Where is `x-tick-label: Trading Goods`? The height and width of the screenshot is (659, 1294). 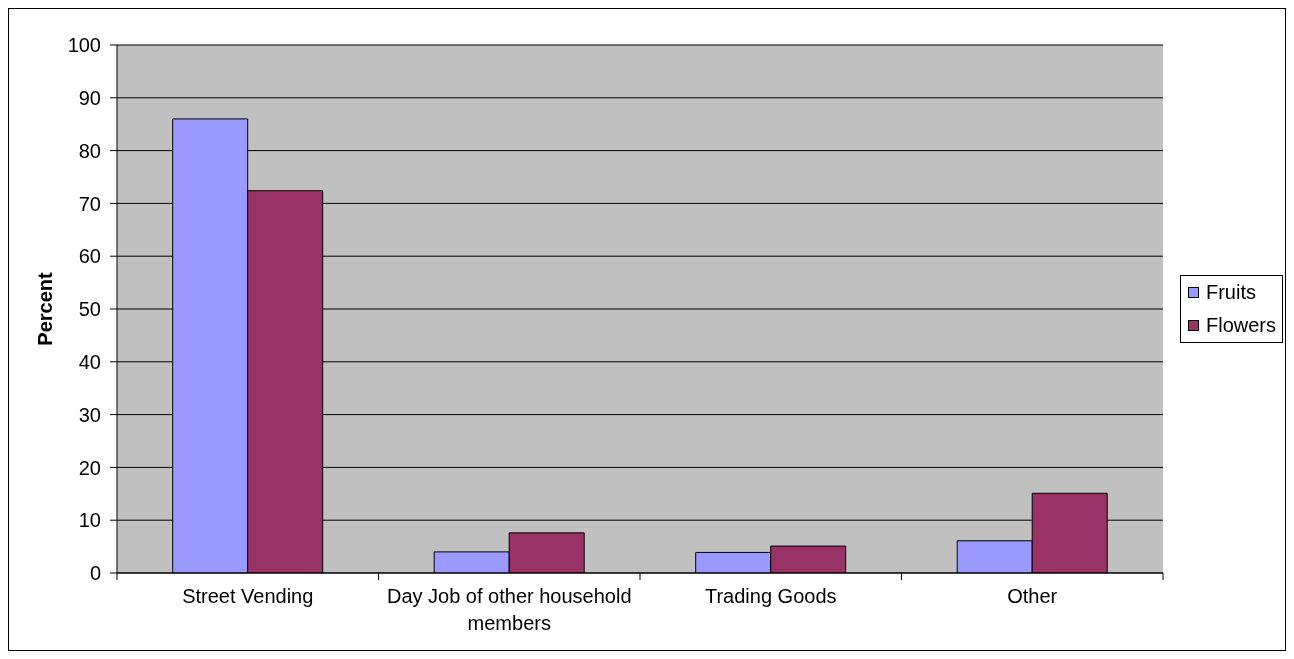 x-tick-label: Trading Goods is located at coordinates (770, 596).